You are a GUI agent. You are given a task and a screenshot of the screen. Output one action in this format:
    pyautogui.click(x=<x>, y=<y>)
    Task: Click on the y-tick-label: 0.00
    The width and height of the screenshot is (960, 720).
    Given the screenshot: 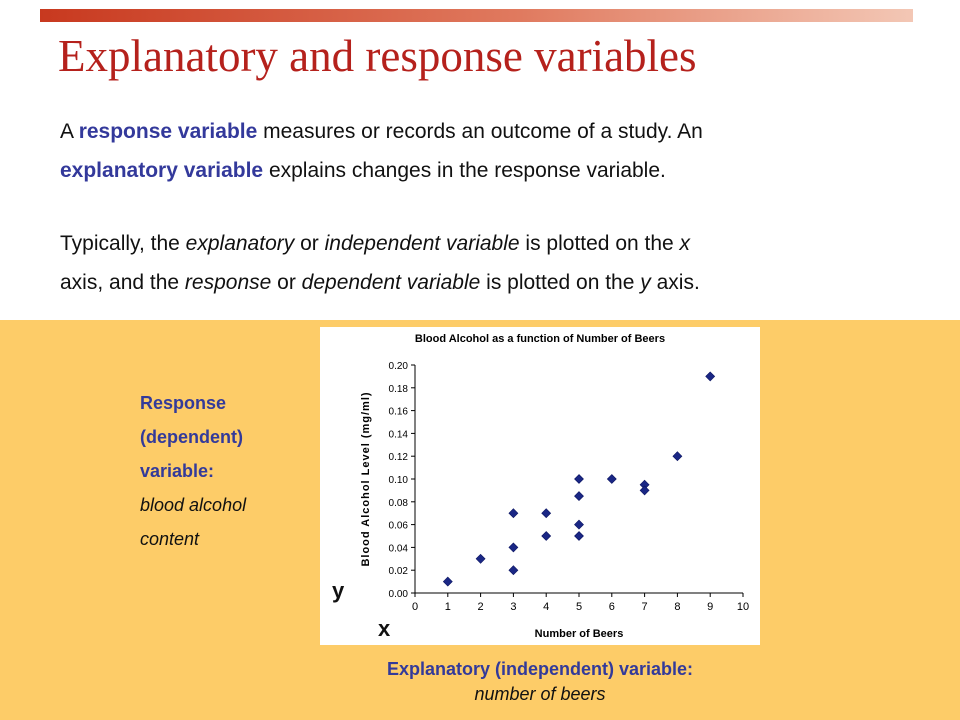 What is the action you would take?
    pyautogui.click(x=399, y=594)
    